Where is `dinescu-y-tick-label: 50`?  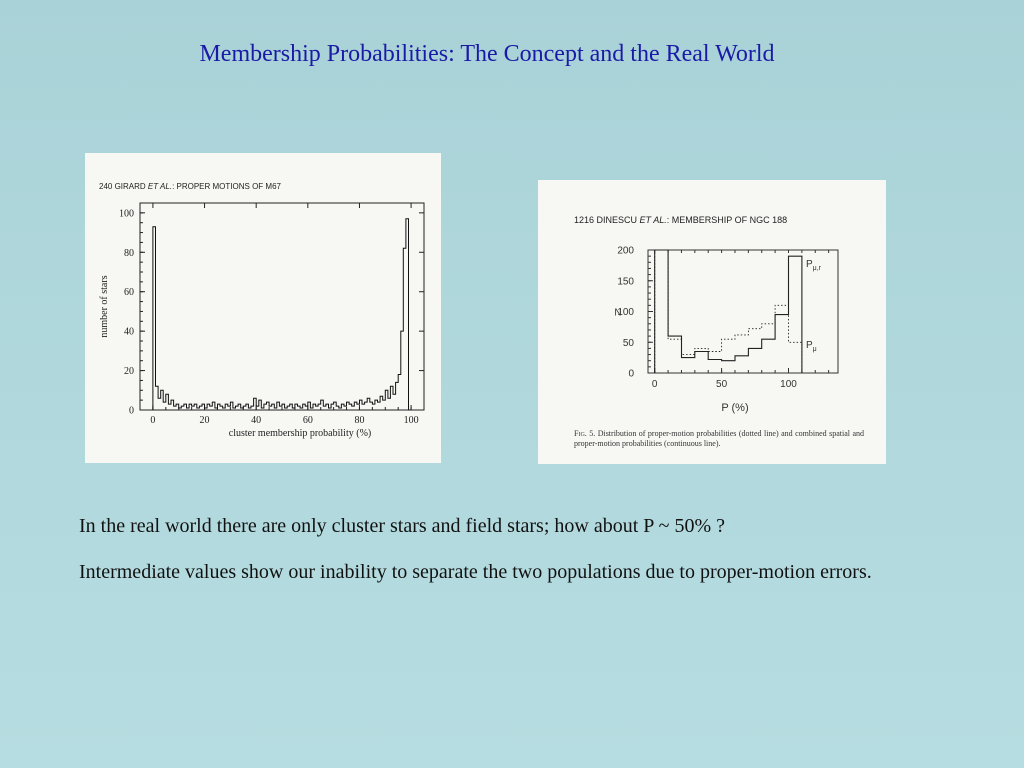
dinescu-y-tick-label: 50 is located at coordinates (629, 343).